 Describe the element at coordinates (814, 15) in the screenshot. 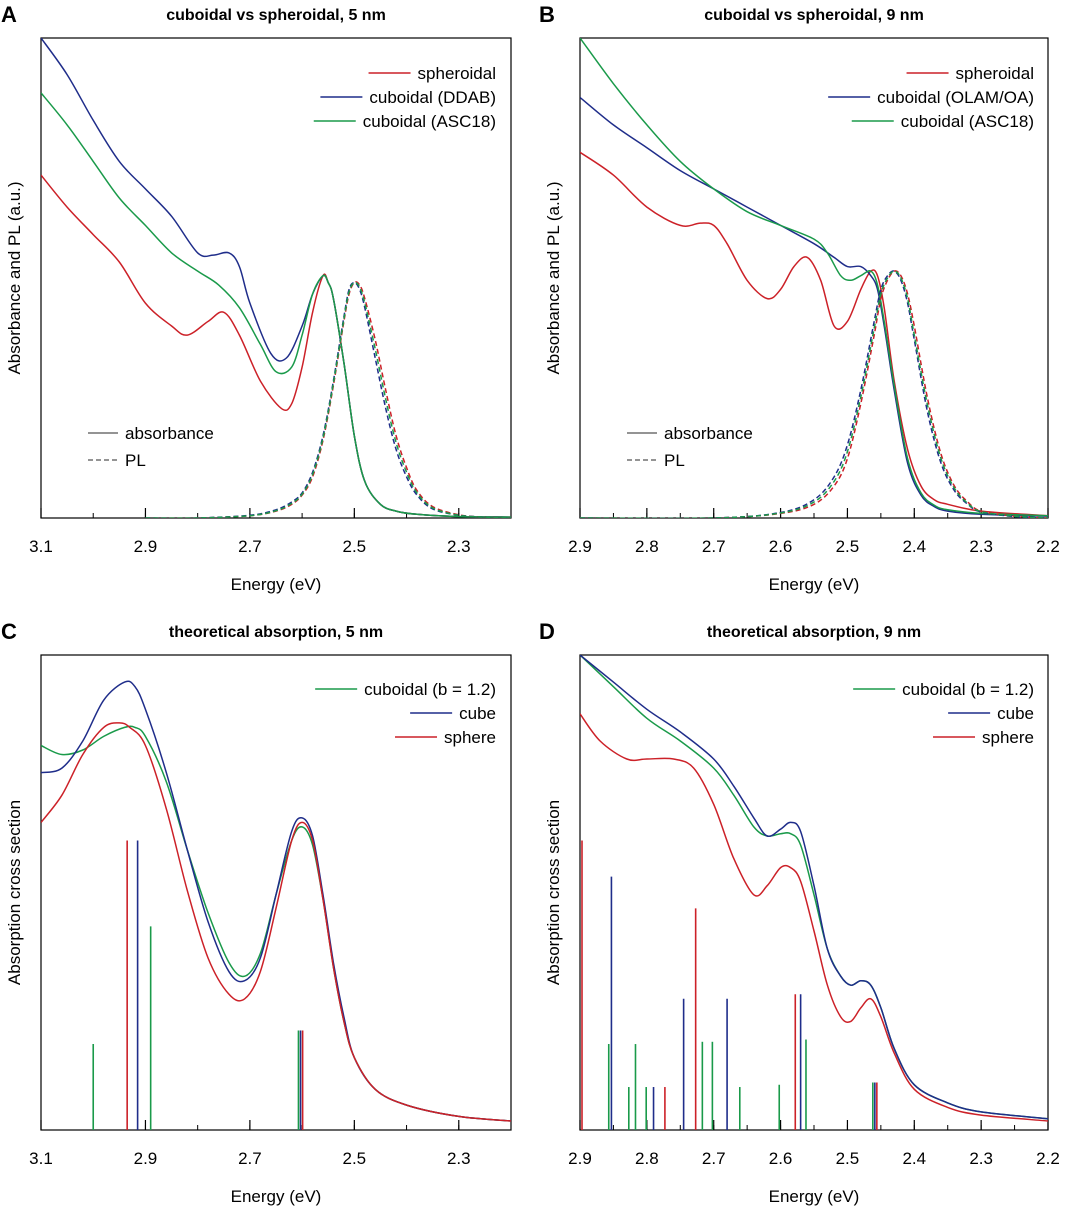

I see `chart-title: cuboidal vs spheroidal, 9 nm` at that location.